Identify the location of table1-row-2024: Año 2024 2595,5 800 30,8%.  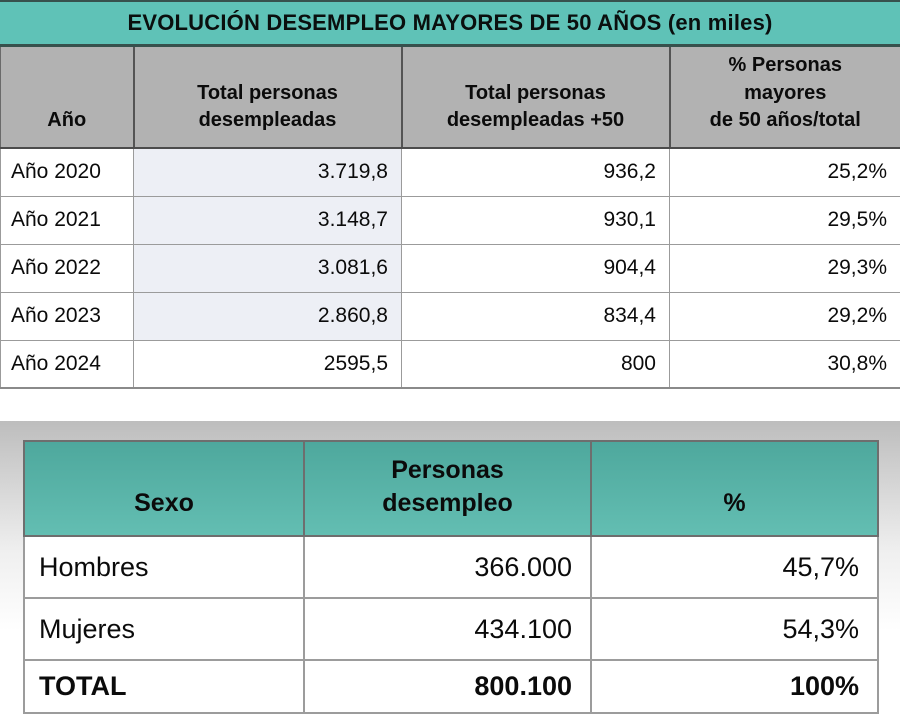
(450, 364).